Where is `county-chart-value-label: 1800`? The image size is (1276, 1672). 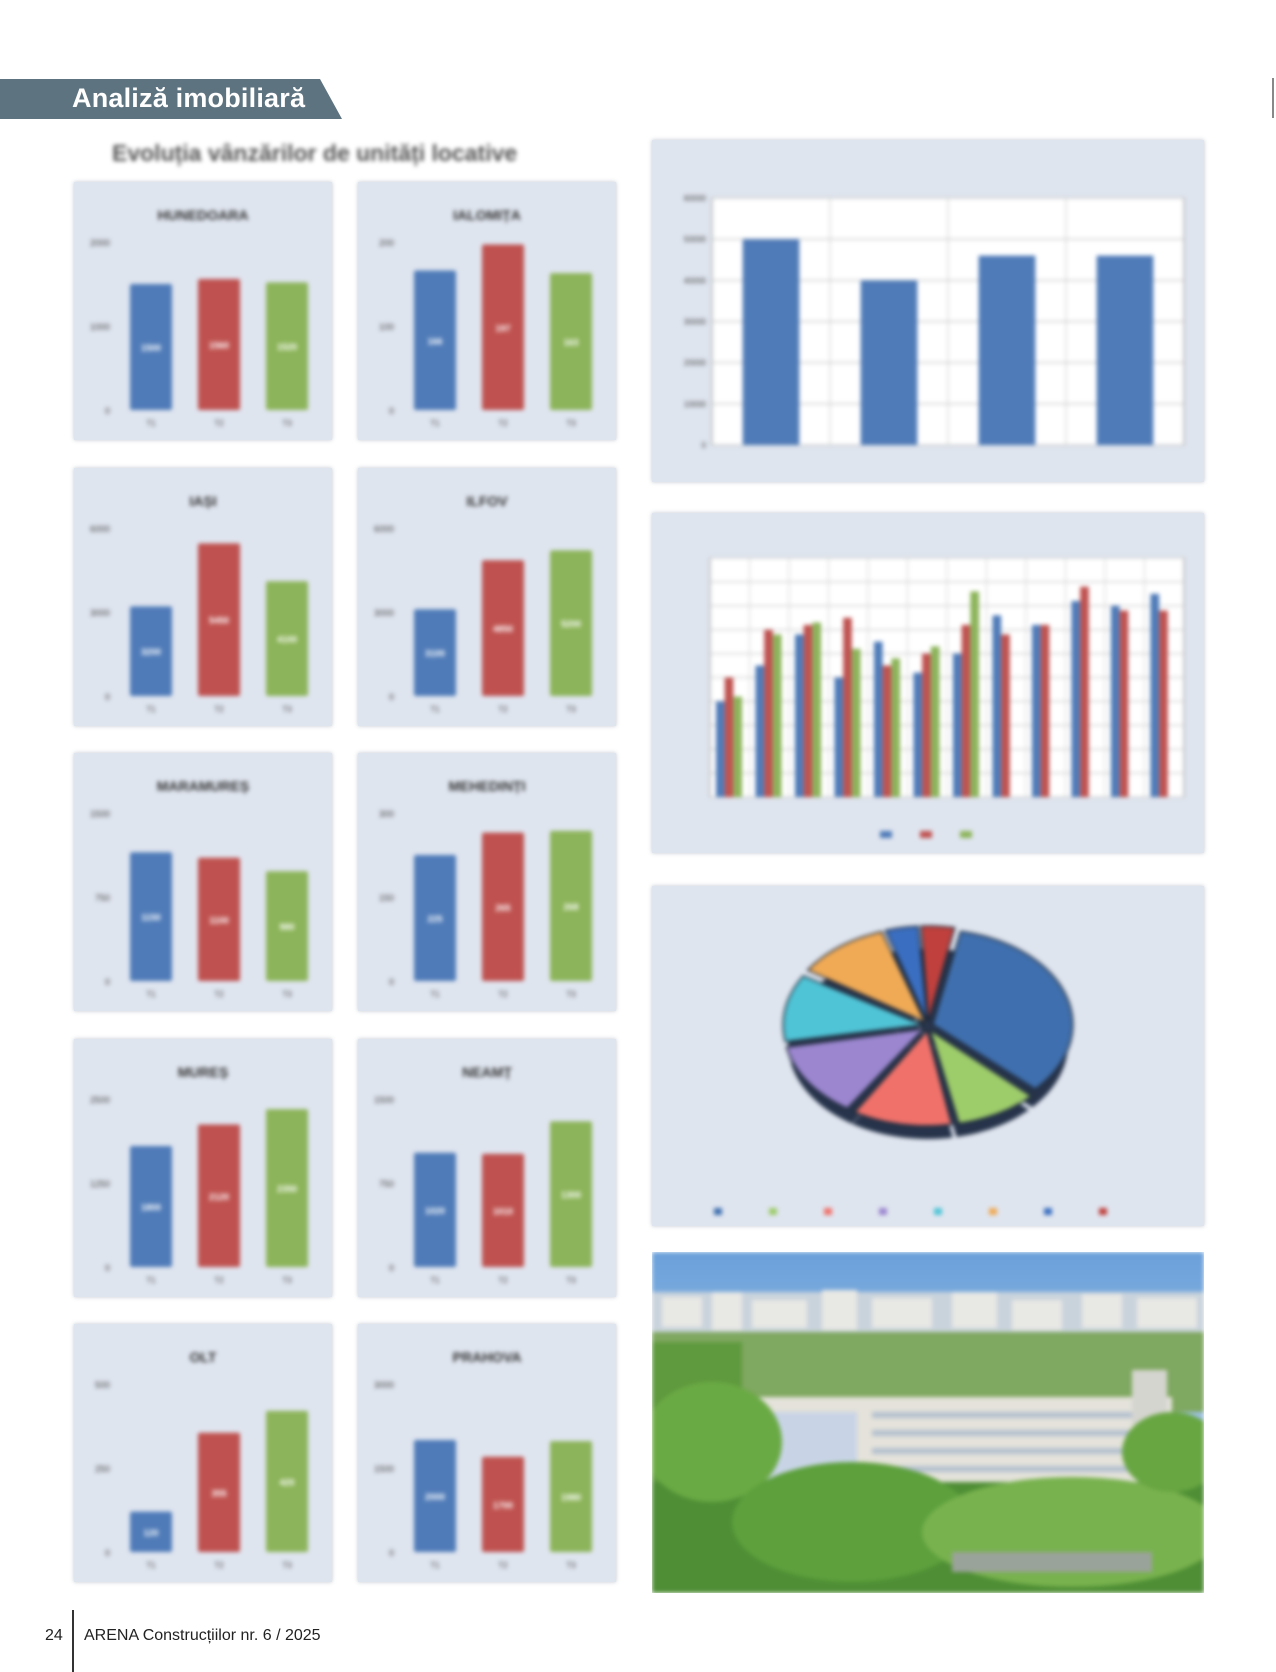 county-chart-value-label: 1800 is located at coordinates (151, 1208).